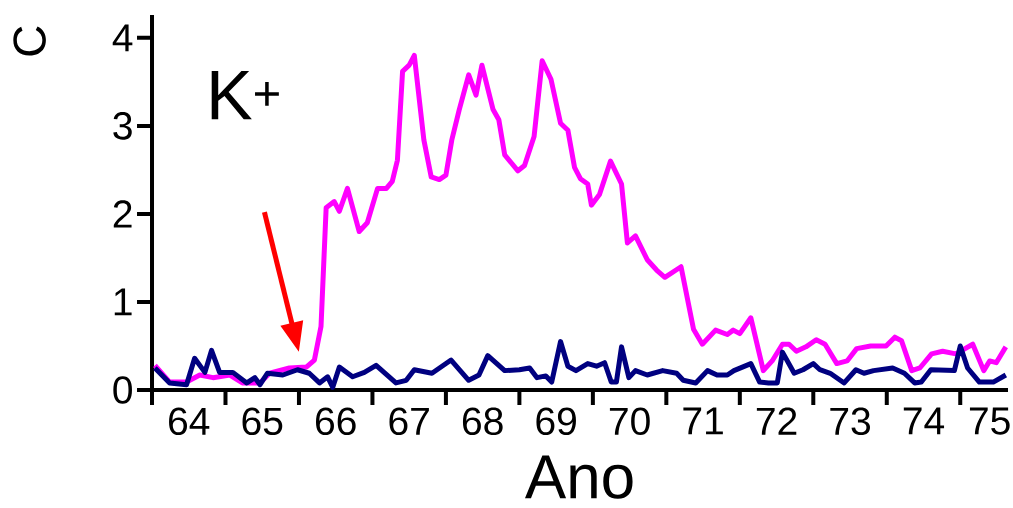 The image size is (1013, 508). Describe the element at coordinates (122, 38) in the screenshot. I see `y-tick-label: 4` at that location.